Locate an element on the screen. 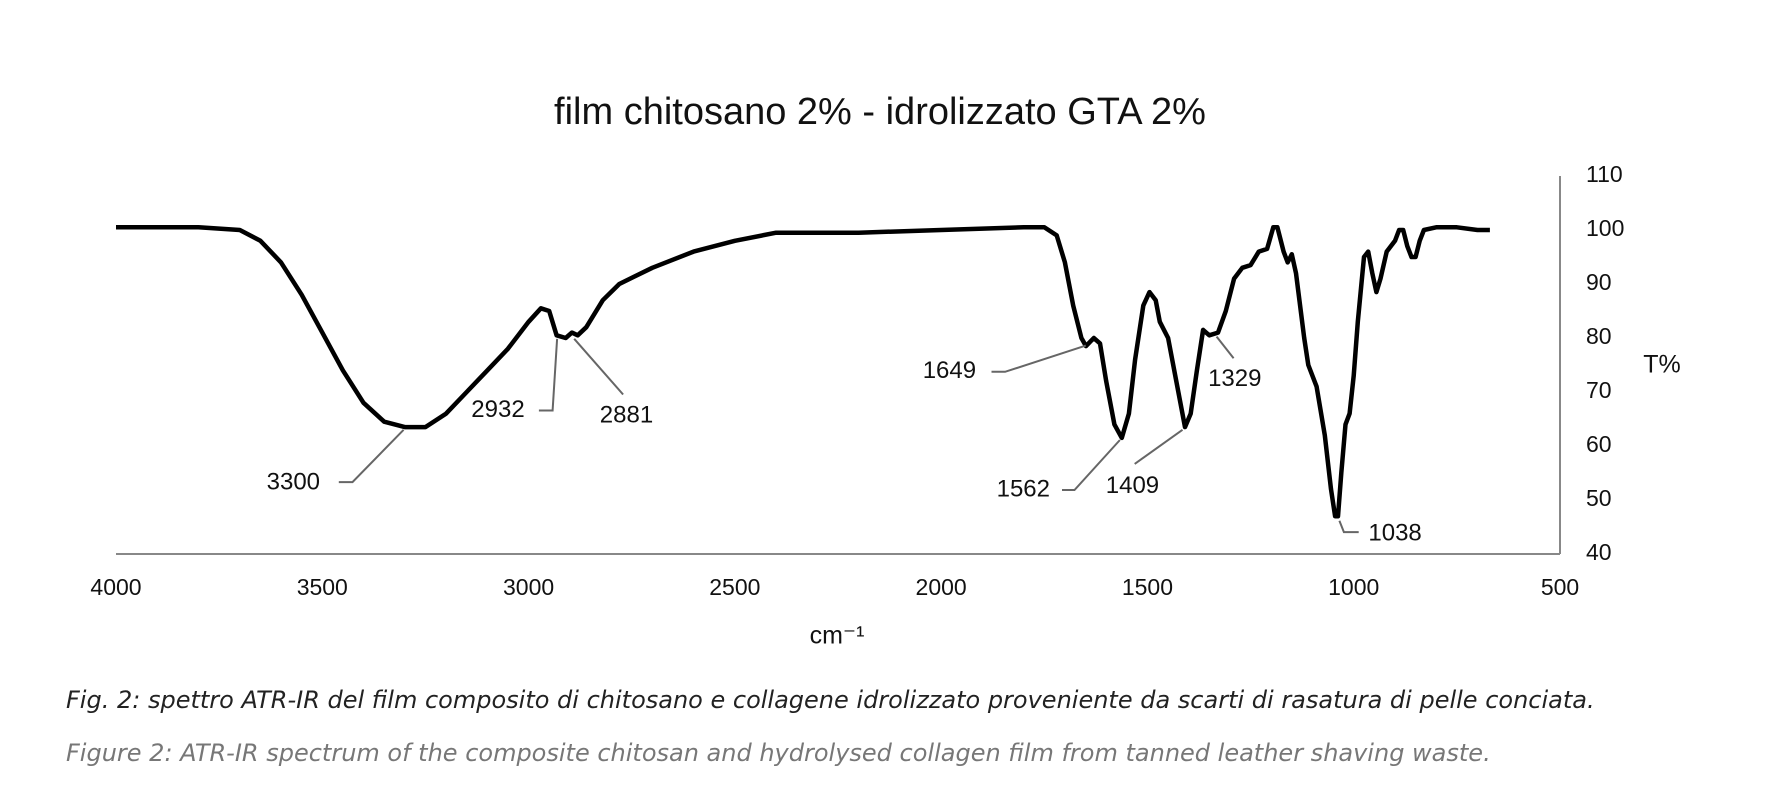 This screenshot has height=796, width=1774. y-tick-label: 90 is located at coordinates (1599, 282).